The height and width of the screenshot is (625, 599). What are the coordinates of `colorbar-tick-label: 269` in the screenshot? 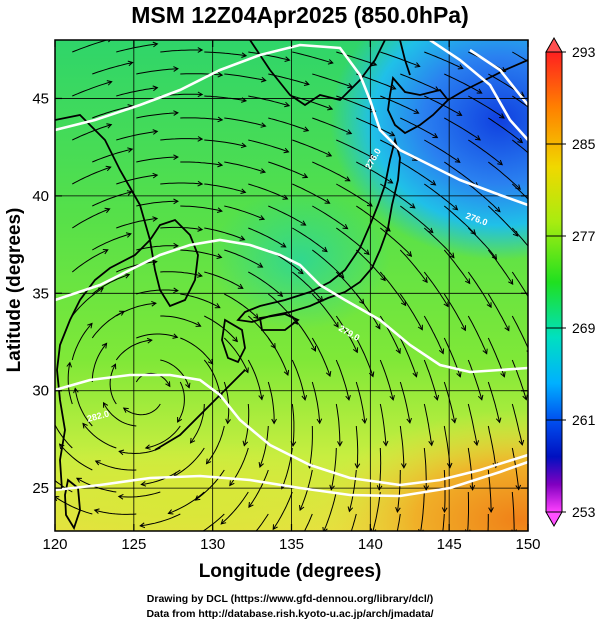 It's located at (584, 328).